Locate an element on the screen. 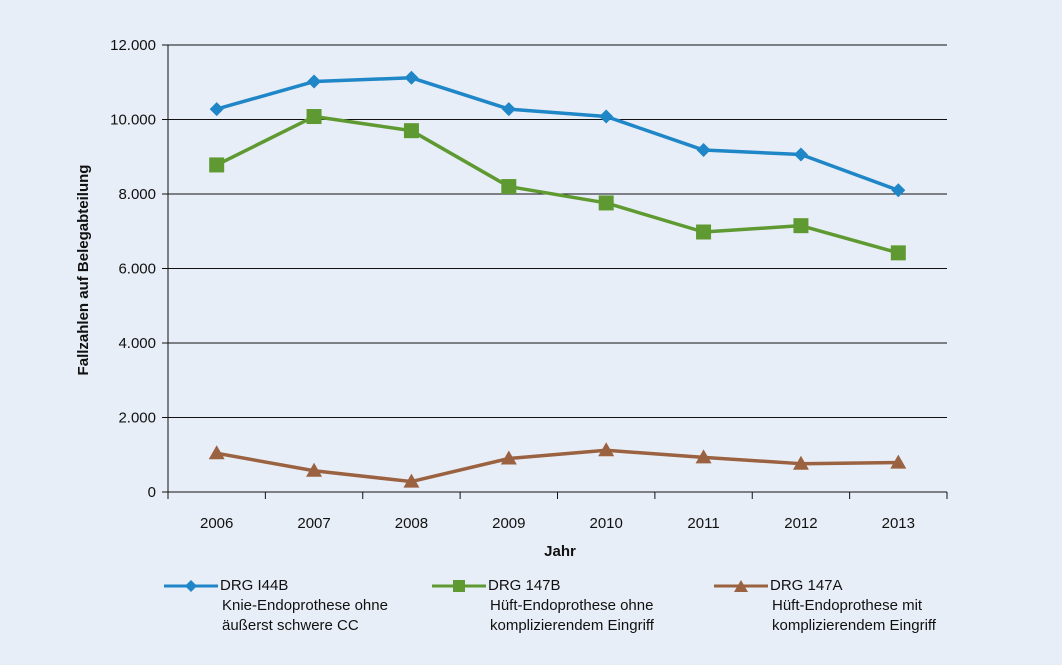 The height and width of the screenshot is (665, 1062). y-tick-label: 6.000 is located at coordinates (137, 269).